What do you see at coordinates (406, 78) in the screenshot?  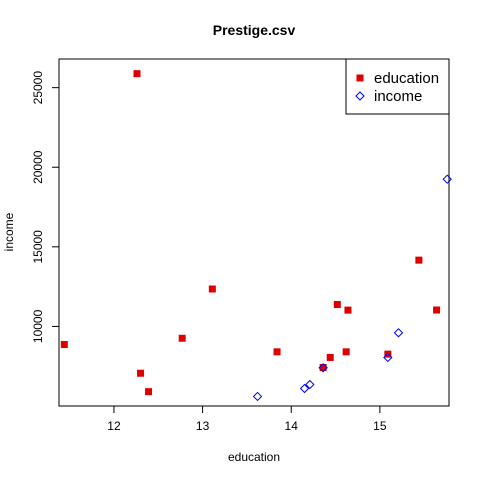 I see `legend-label-education: education` at bounding box center [406, 78].